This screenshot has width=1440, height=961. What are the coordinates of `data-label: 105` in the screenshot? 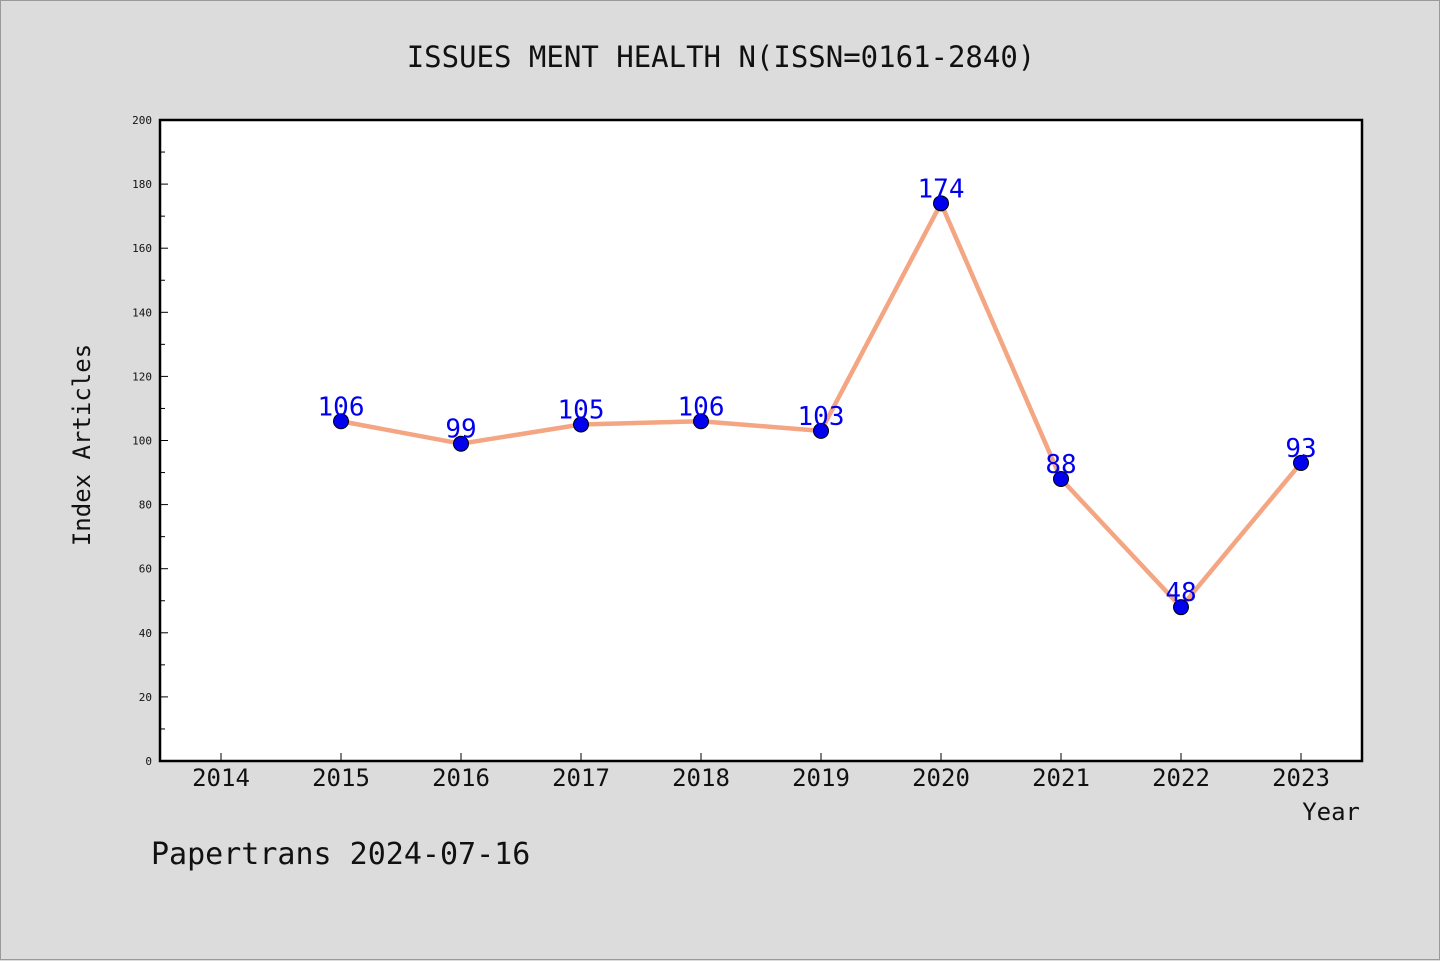 It's located at (581, 410).